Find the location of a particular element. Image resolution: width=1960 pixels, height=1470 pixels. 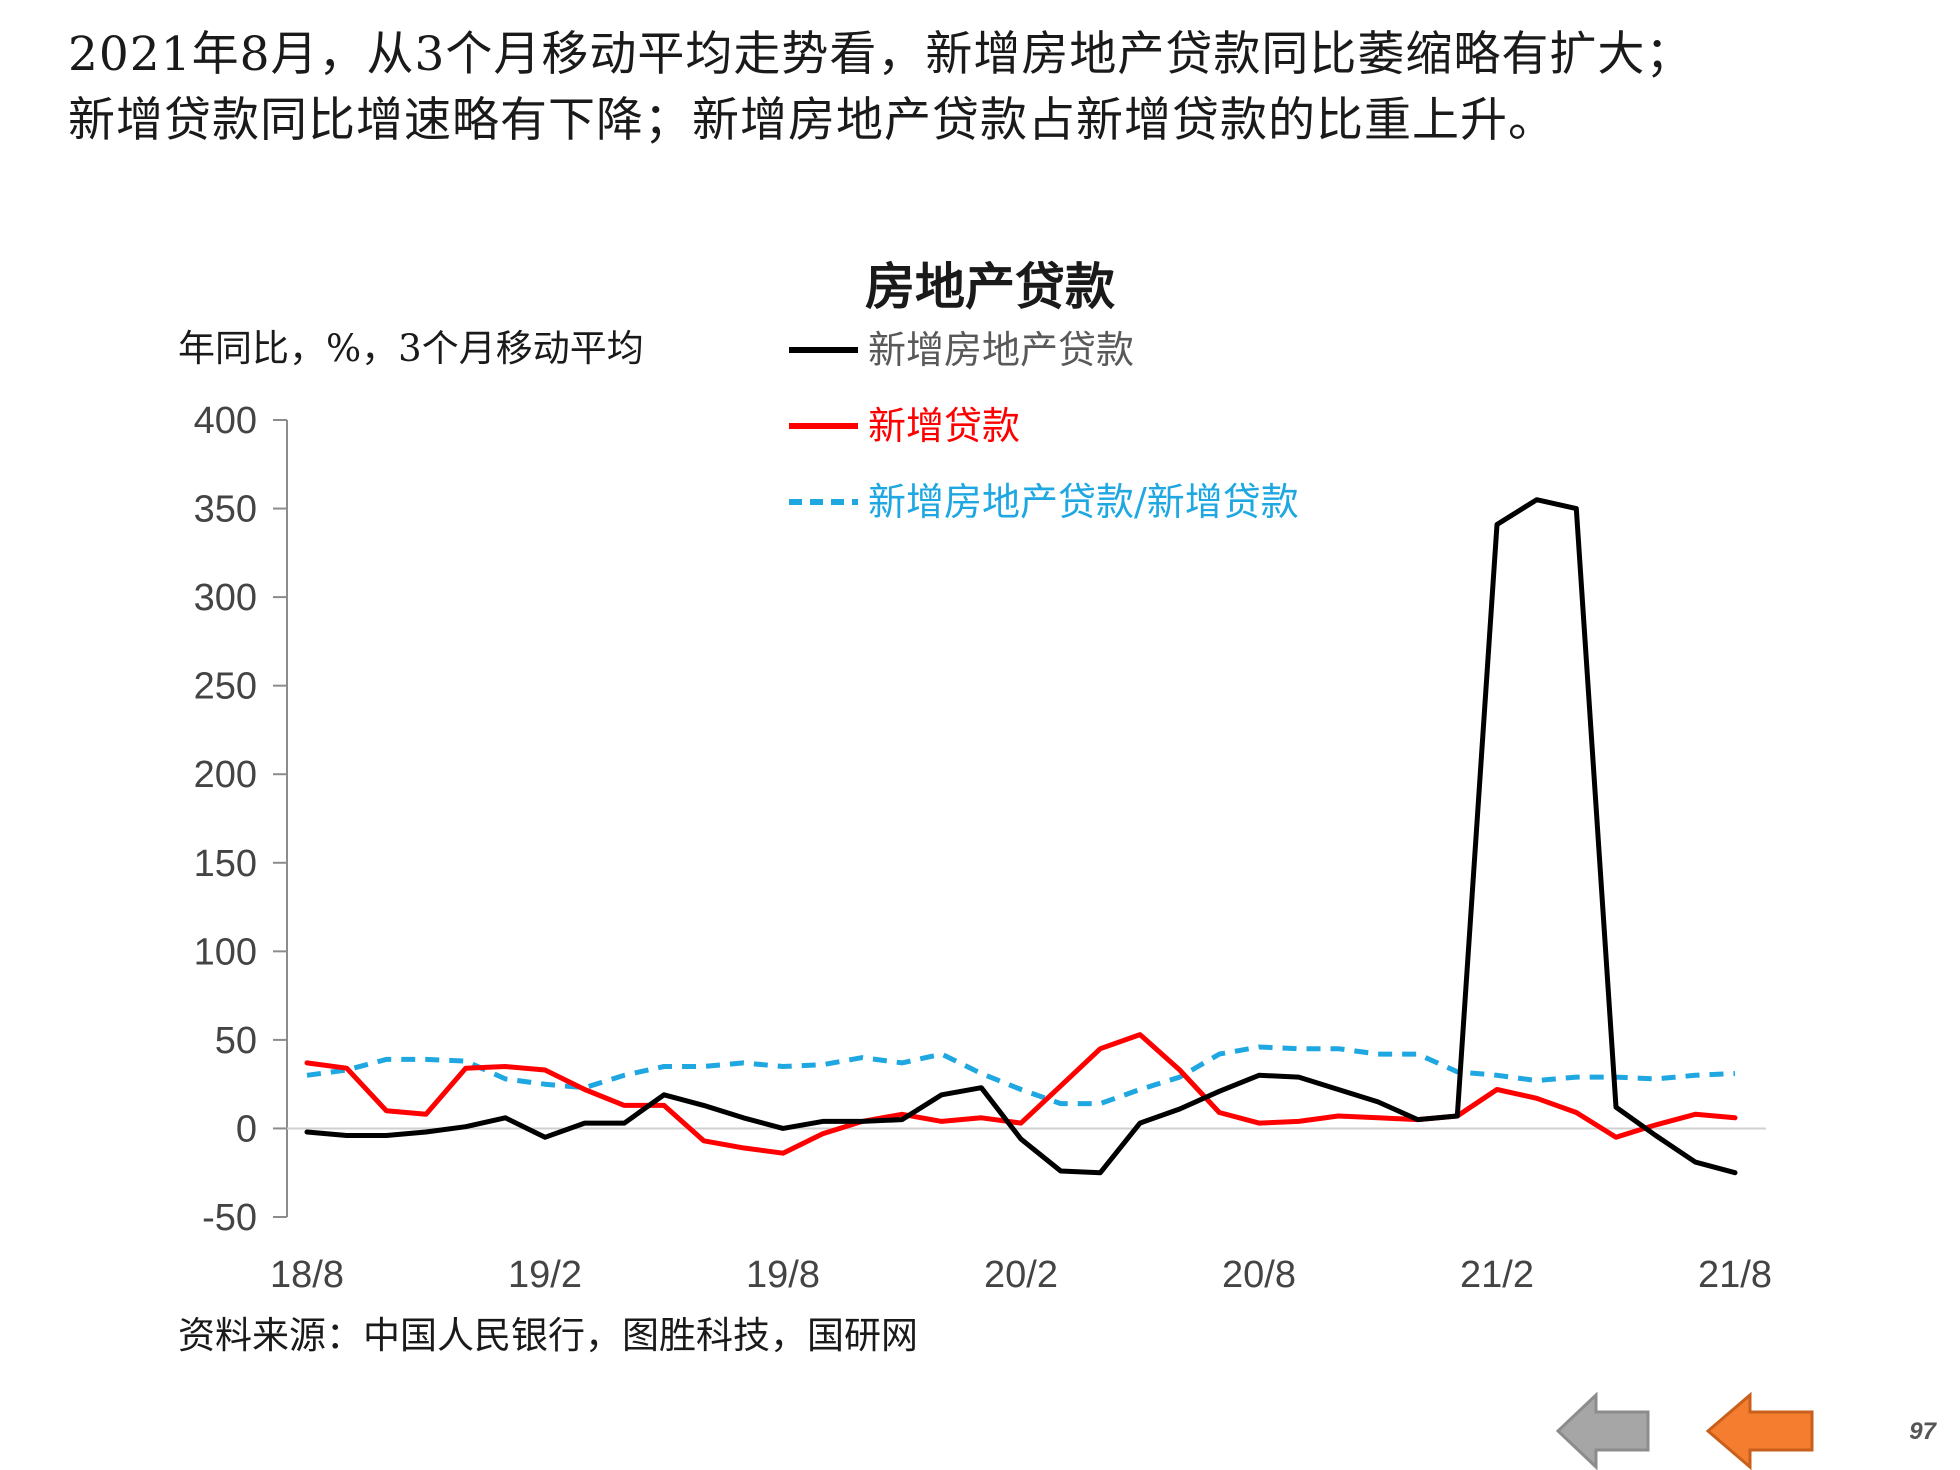

x-tick-label: 19/8 is located at coordinates (783, 1275).